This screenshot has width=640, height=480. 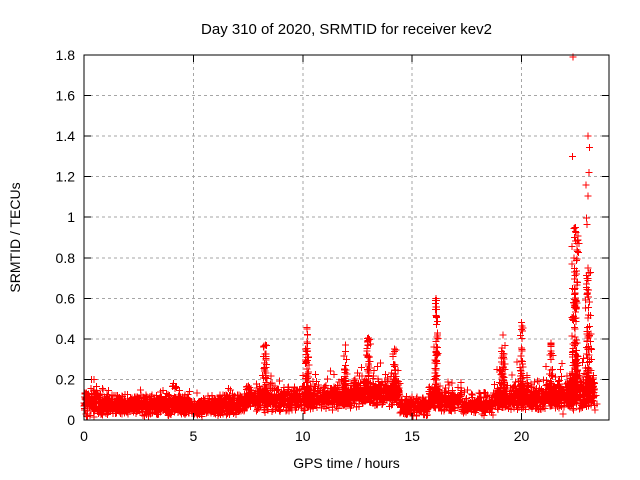 What do you see at coordinates (303, 436) in the screenshot?
I see `x-tick-label: 10` at bounding box center [303, 436].